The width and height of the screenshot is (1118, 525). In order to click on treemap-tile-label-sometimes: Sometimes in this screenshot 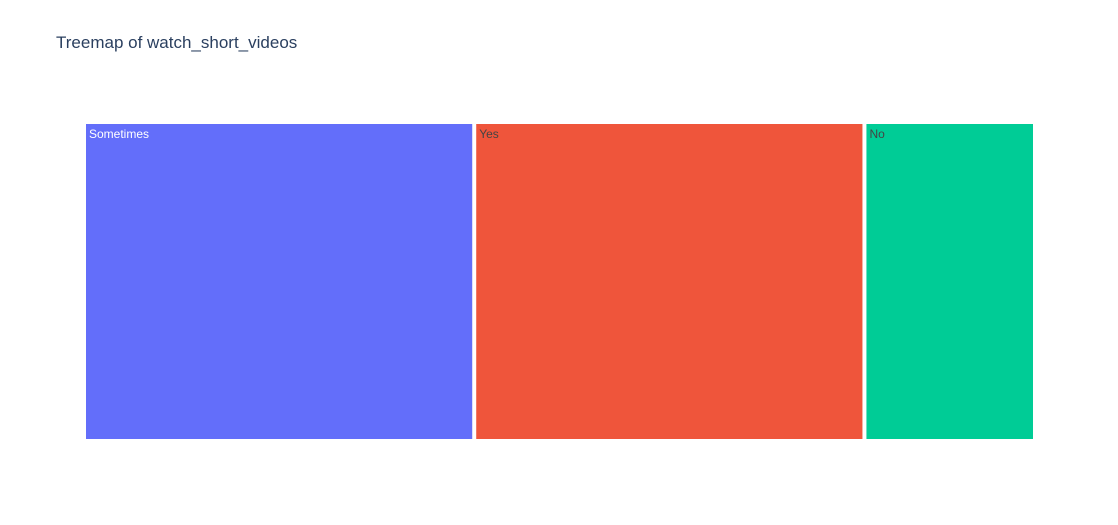, I will do `click(119, 134)`.